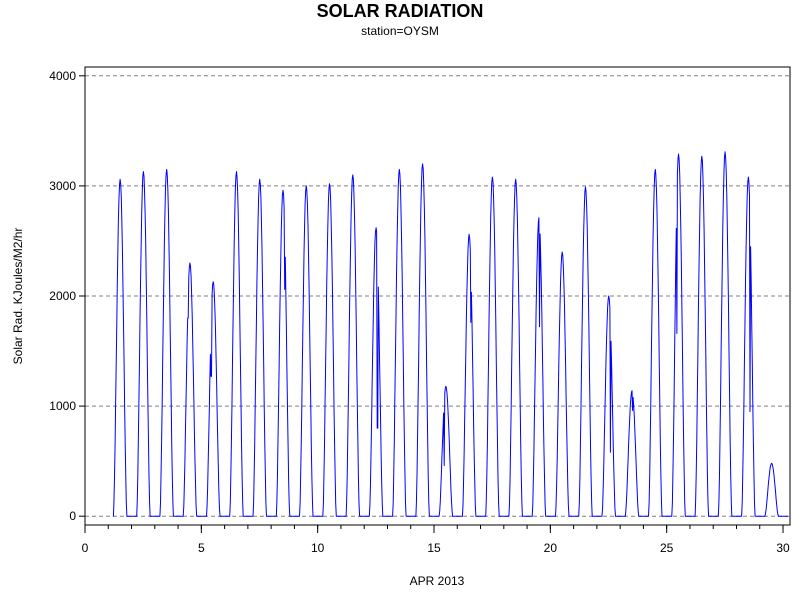 The width and height of the screenshot is (800, 600). What do you see at coordinates (318, 548) in the screenshot?
I see `x-tick-label: 10` at bounding box center [318, 548].